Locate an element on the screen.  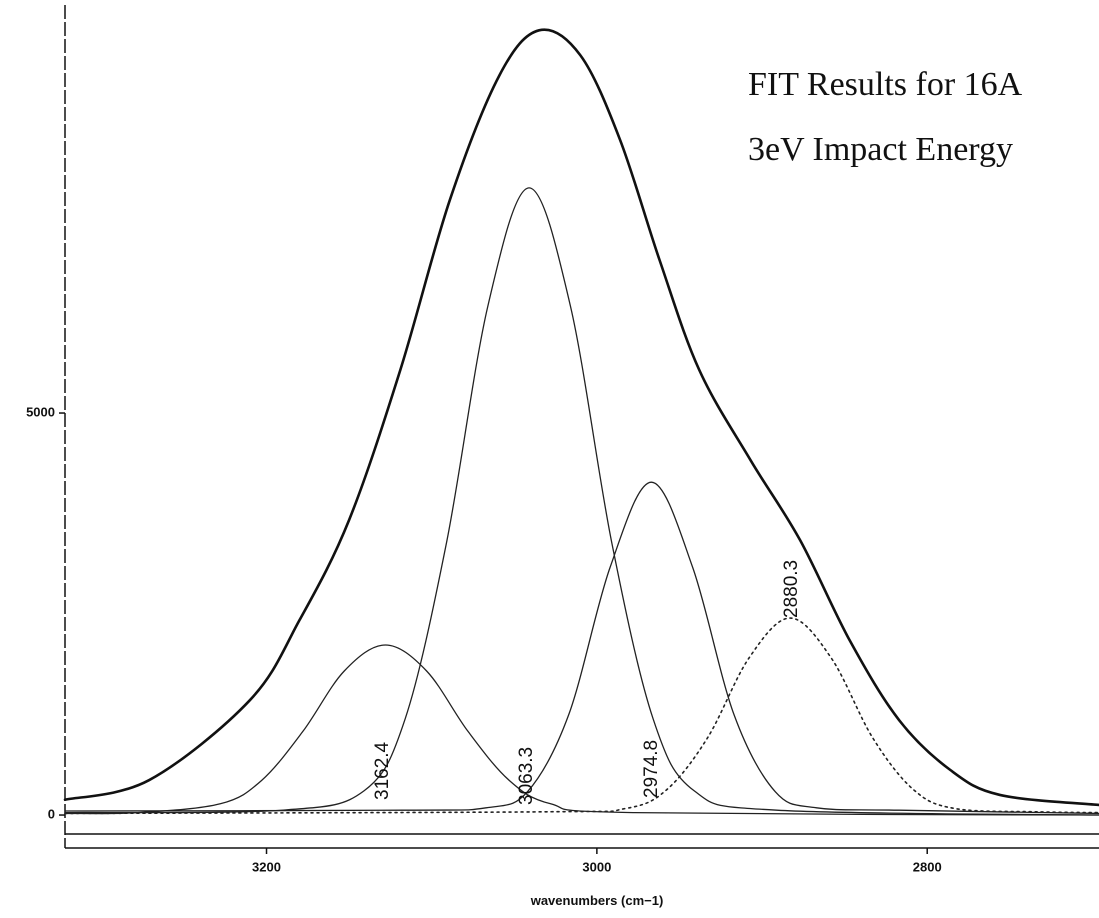
chart-subtitle: 3eV Impact Energy is located at coordinates (880, 149).